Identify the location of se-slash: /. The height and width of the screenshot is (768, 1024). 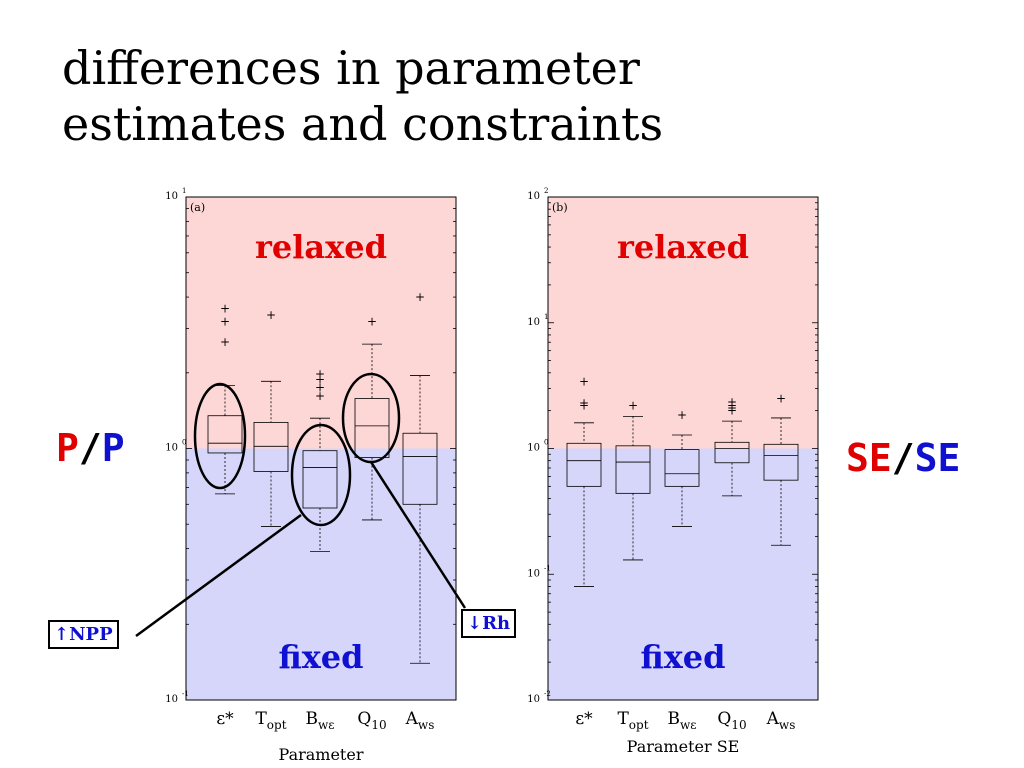
(903, 458).